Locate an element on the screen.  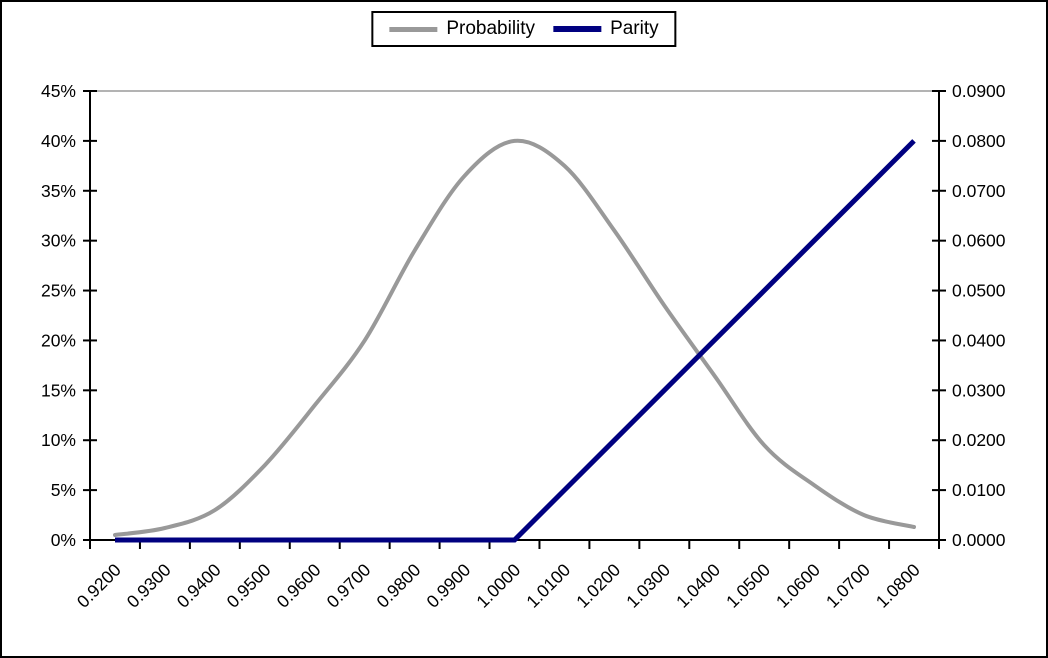
right-axis-tick-label: 0.0800 is located at coordinates (979, 141).